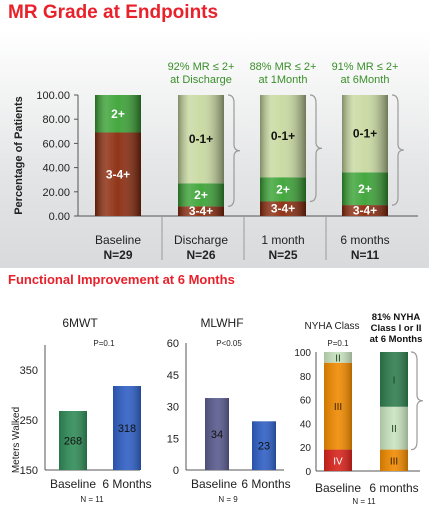  Describe the element at coordinates (173, 408) in the screenshot. I see `mlwhf-y-tick-label: 30` at that location.